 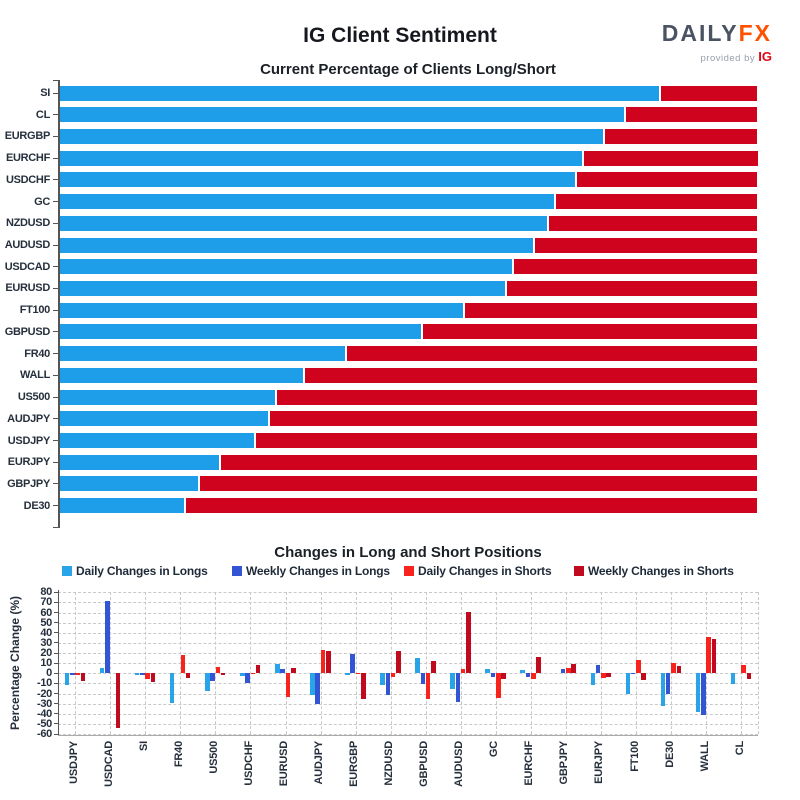 What do you see at coordinates (37, 505) in the screenshot?
I see `row-label: DE30` at bounding box center [37, 505].